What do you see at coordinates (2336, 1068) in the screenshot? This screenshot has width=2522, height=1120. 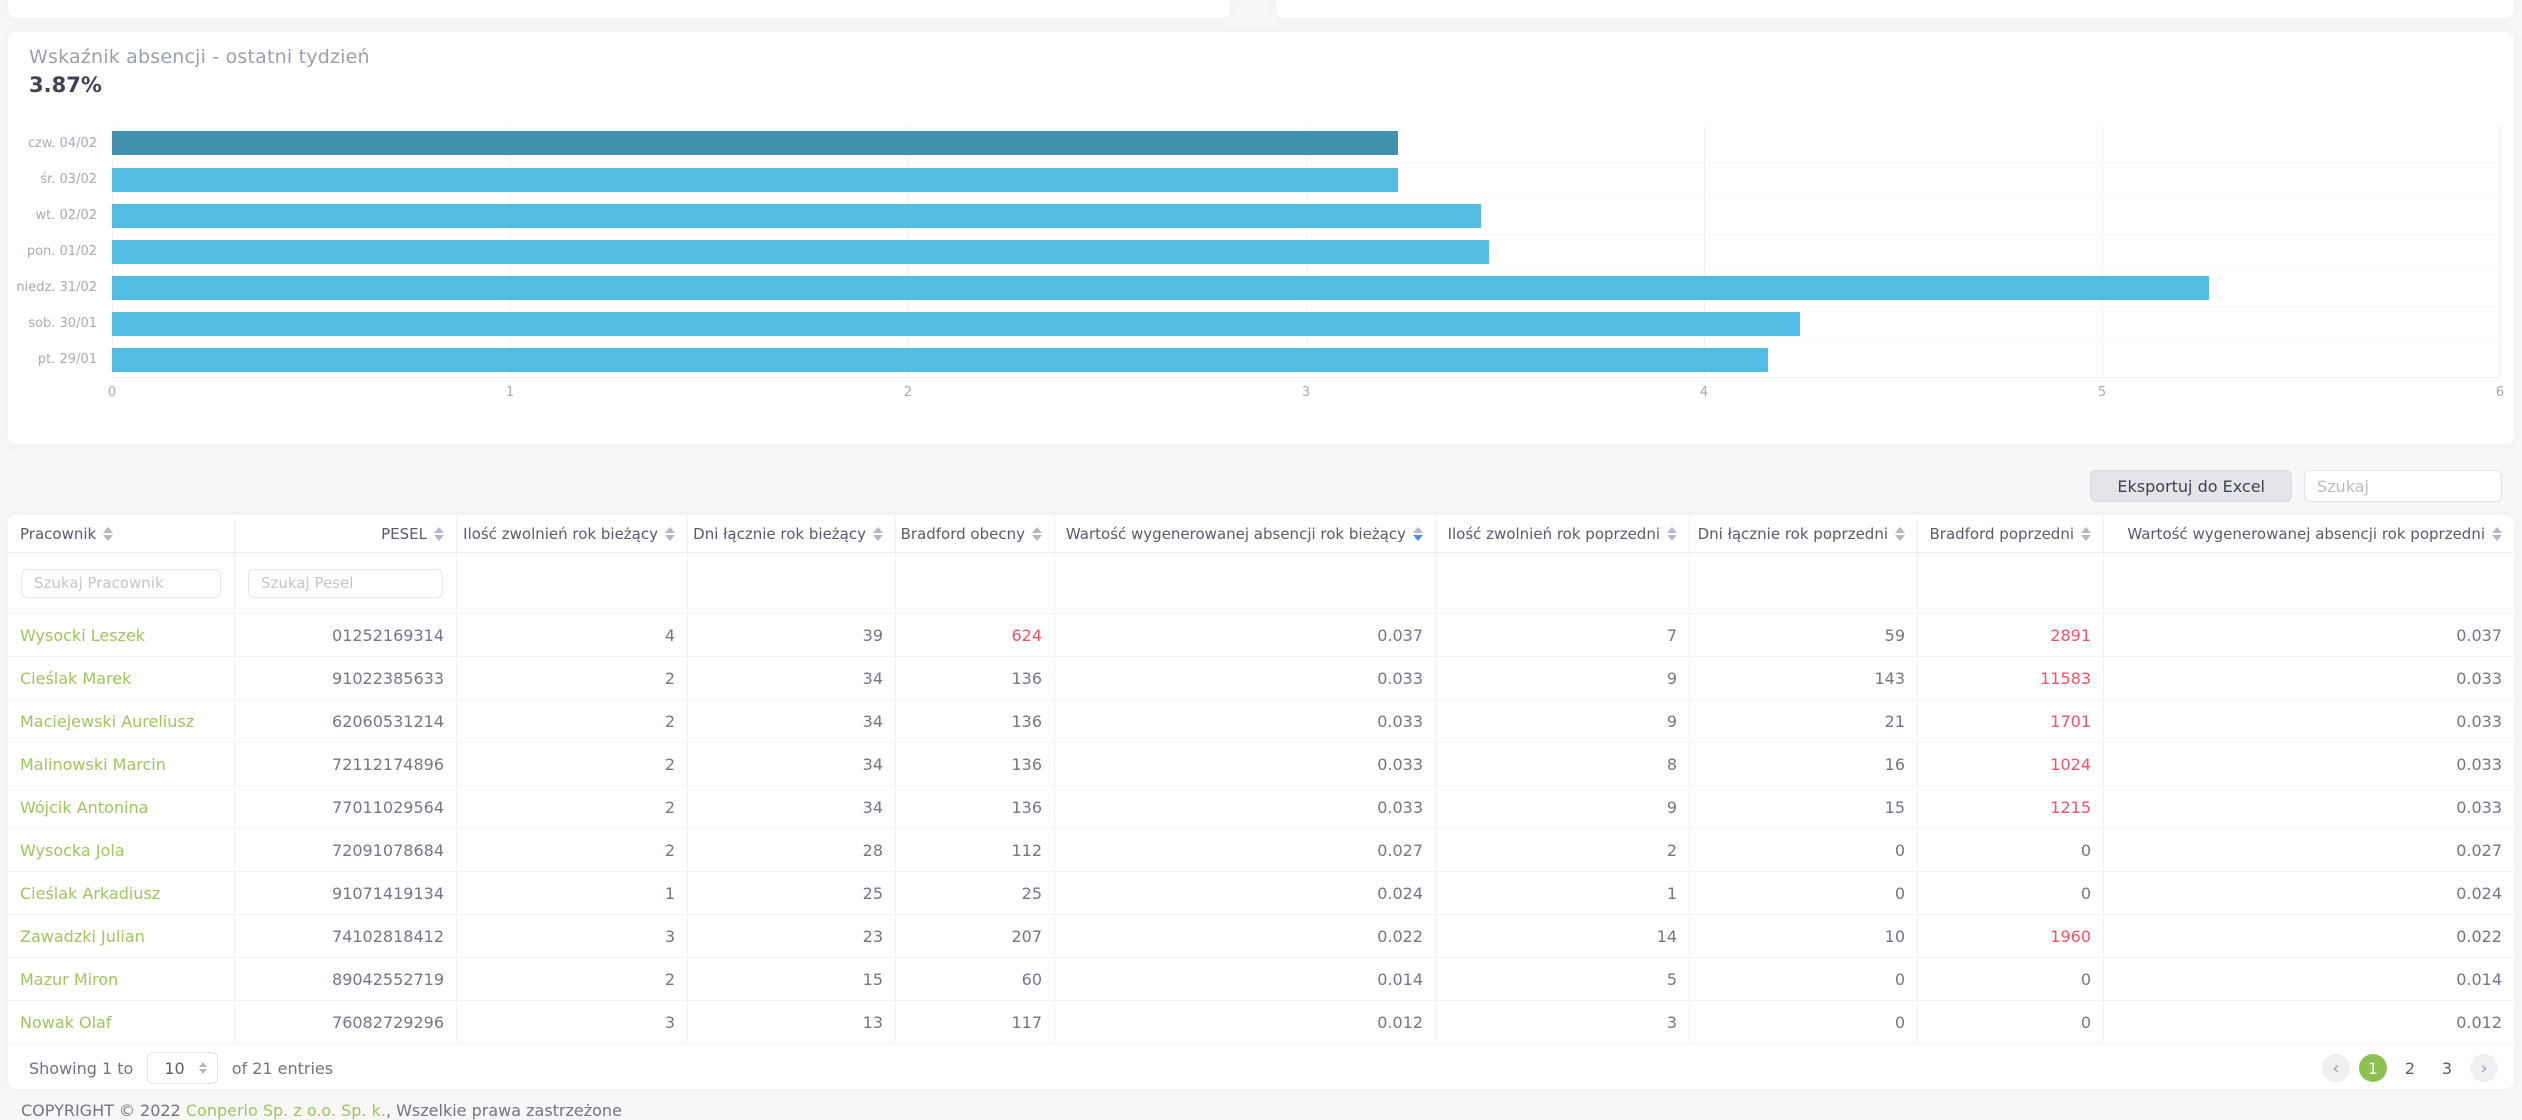 I see `pagination-prev: ‹` at bounding box center [2336, 1068].